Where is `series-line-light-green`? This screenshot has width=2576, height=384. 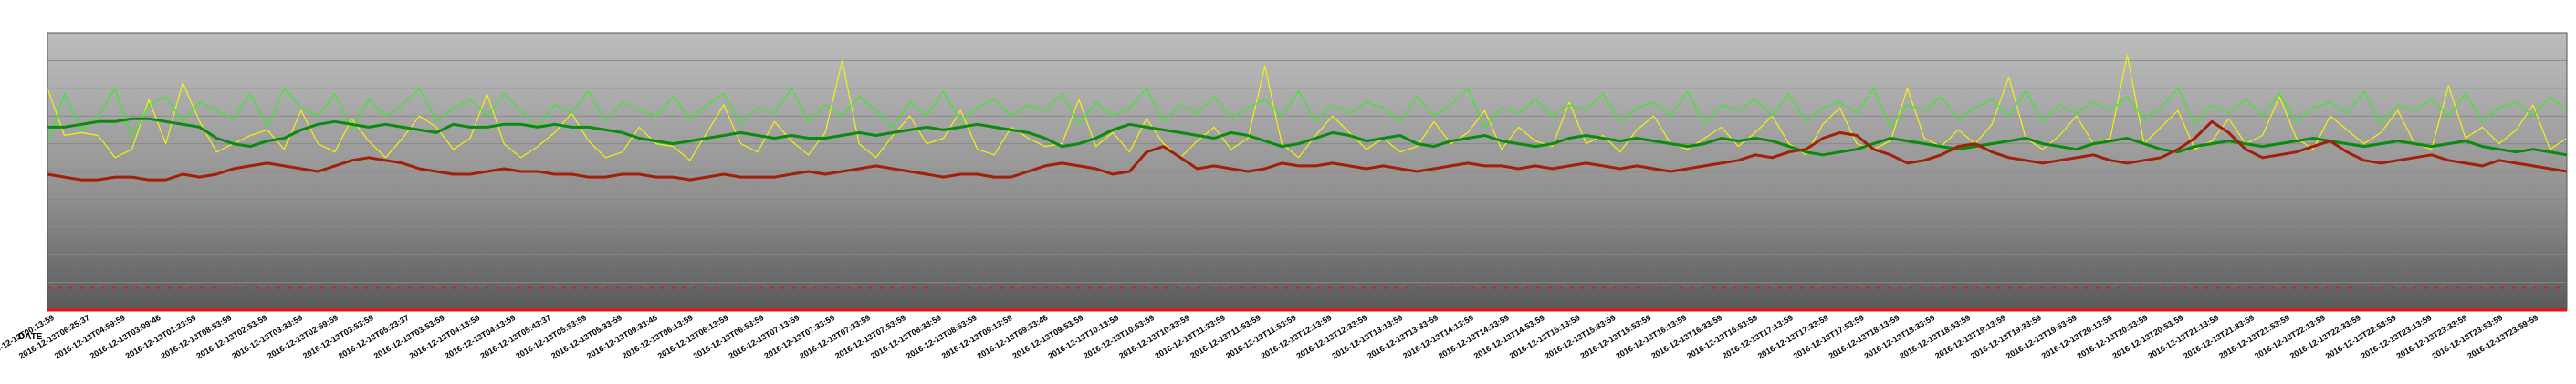 series-line-light-green is located at coordinates (1308, 116).